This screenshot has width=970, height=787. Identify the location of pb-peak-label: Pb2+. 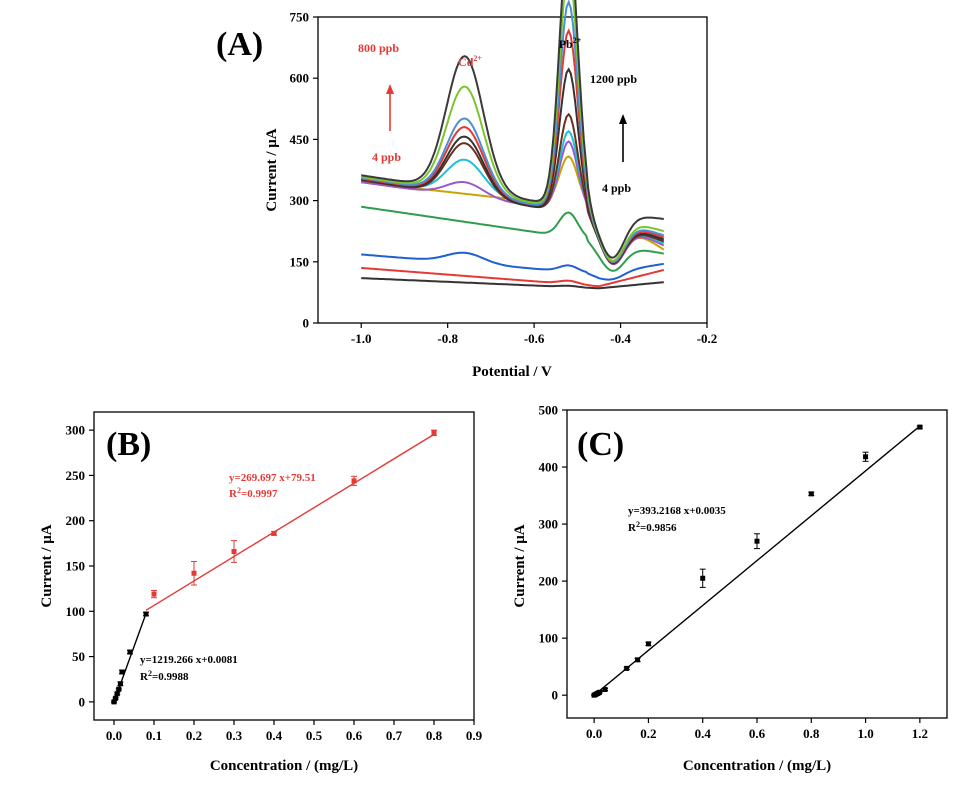
(570, 43).